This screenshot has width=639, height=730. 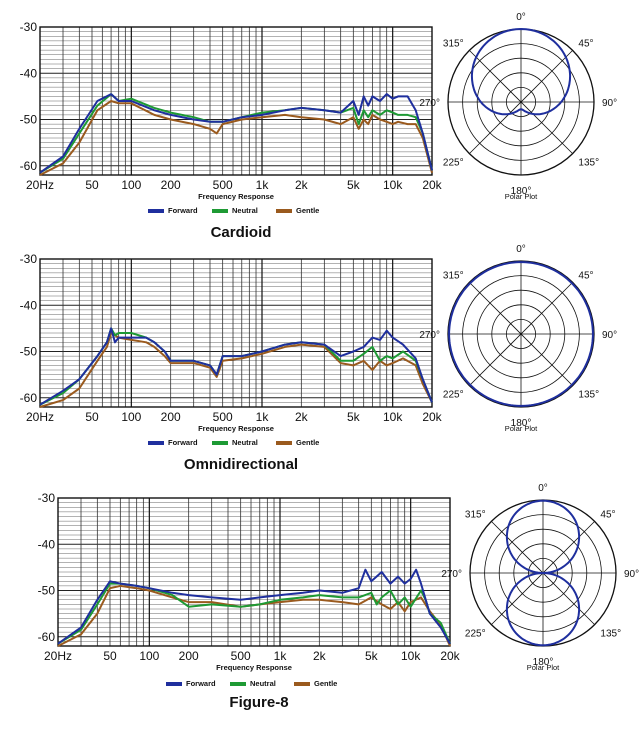 I want to click on x-tick-label: 50, so click(x=92, y=185).